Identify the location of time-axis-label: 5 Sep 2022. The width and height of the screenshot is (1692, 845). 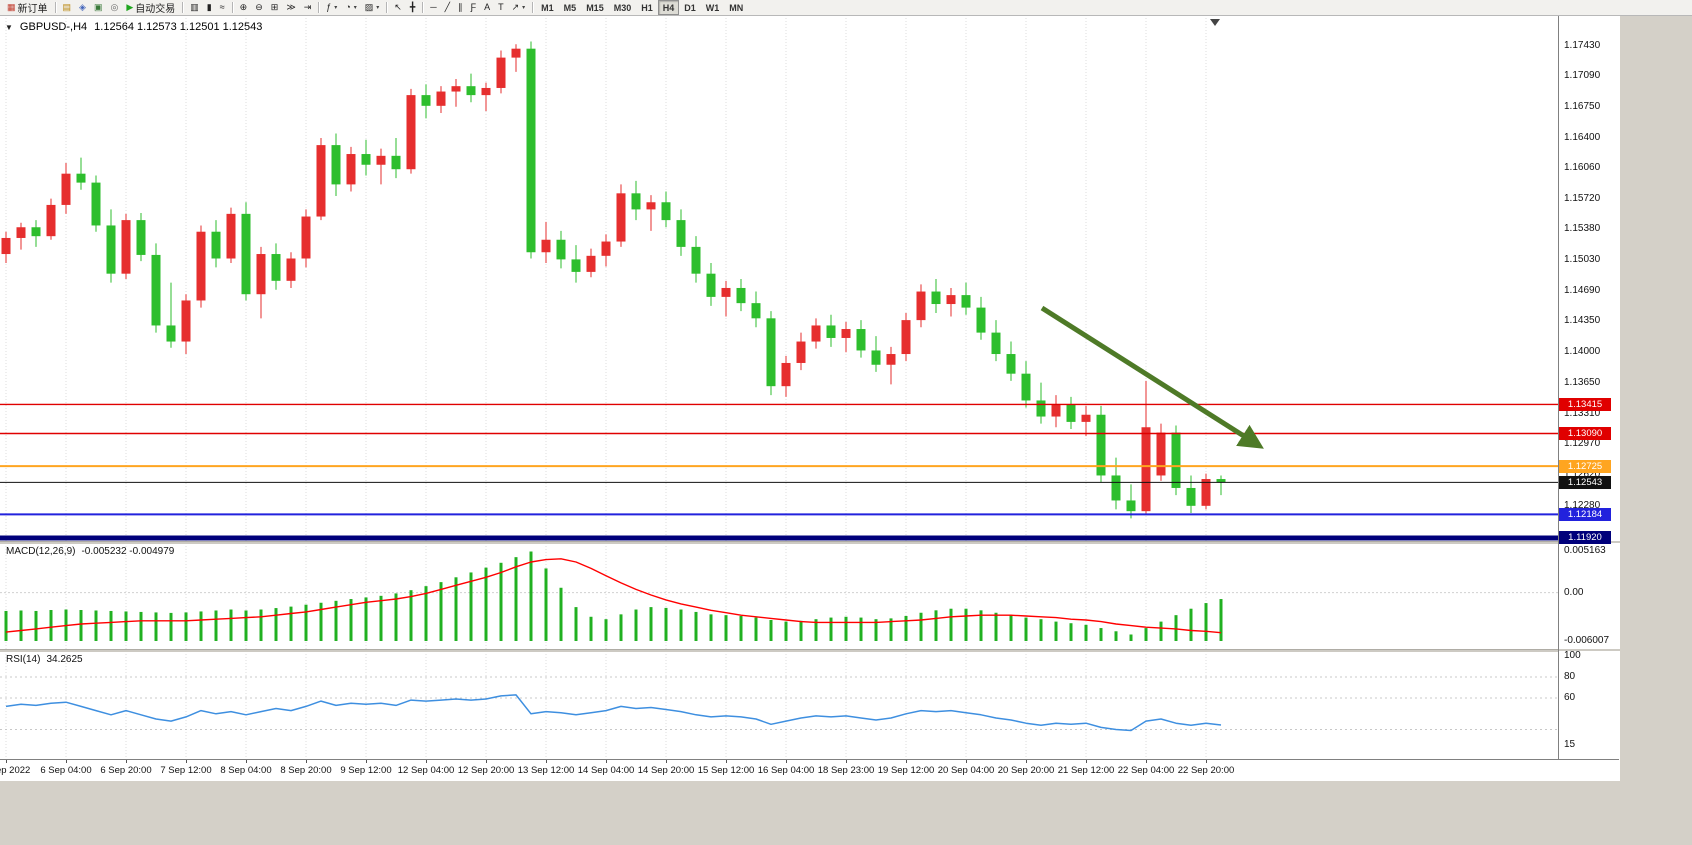
(15, 770).